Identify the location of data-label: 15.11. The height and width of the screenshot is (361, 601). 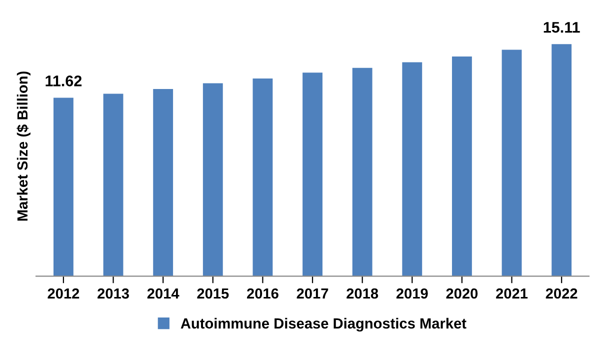
(562, 27).